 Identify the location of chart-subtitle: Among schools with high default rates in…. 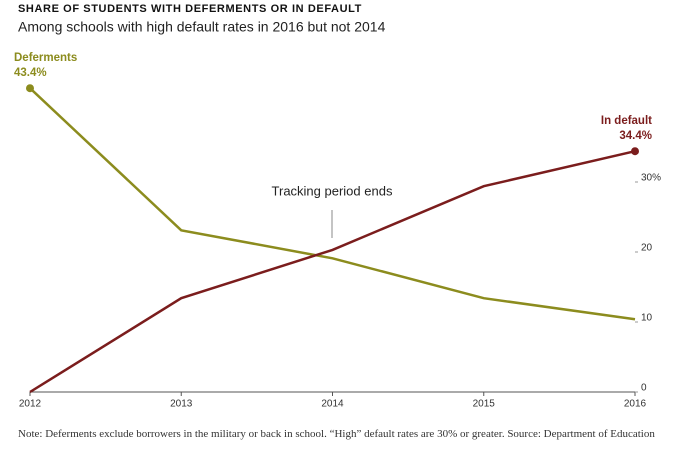
(202, 27).